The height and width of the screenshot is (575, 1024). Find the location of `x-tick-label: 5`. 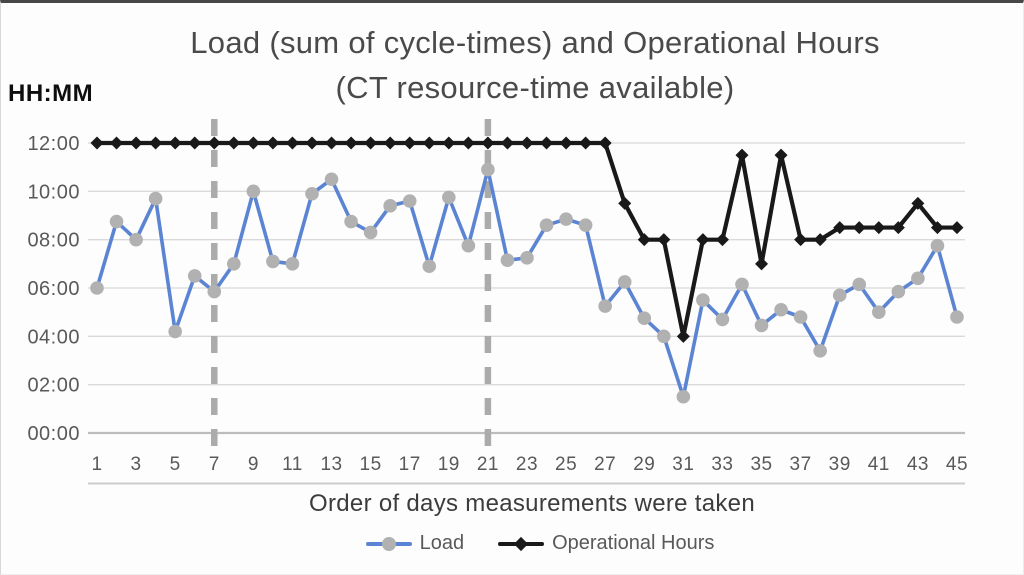

x-tick-label: 5 is located at coordinates (175, 464).